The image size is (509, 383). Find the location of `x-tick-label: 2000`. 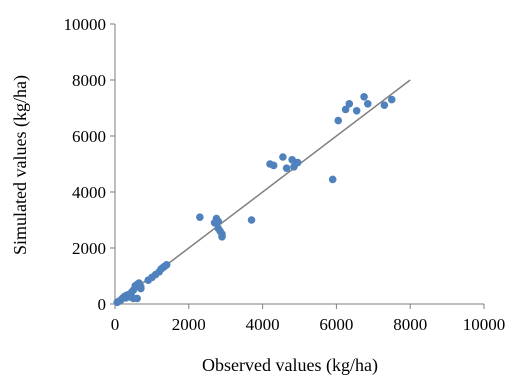

x-tick-label: 2000 is located at coordinates (189, 324).